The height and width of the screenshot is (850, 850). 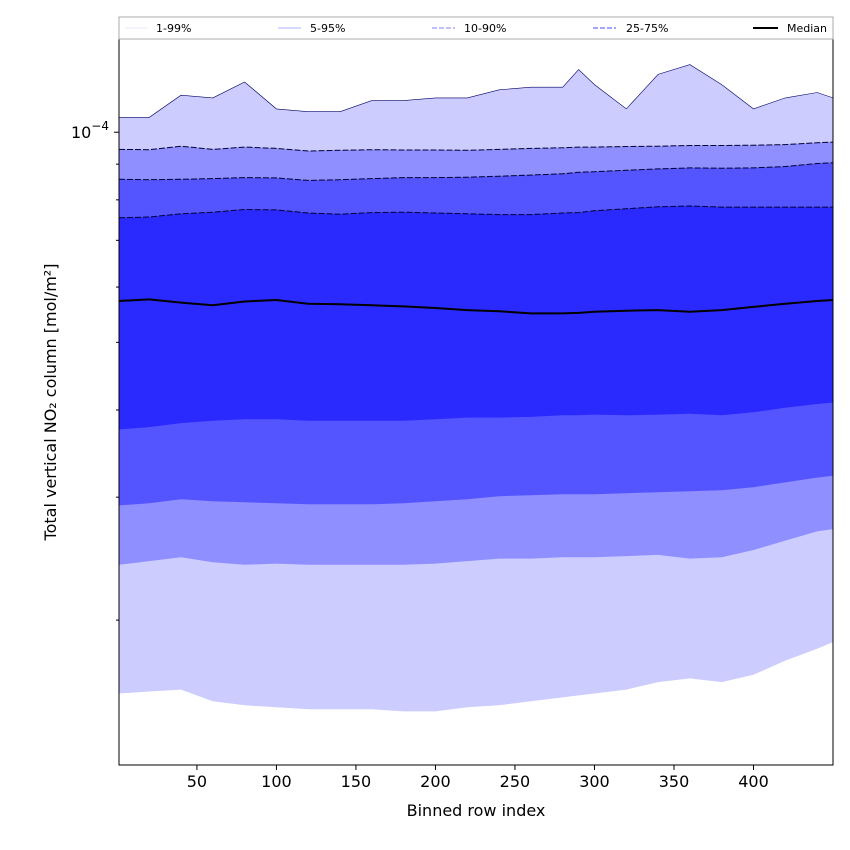 What do you see at coordinates (753, 781) in the screenshot?
I see `x-tick-label: 400` at bounding box center [753, 781].